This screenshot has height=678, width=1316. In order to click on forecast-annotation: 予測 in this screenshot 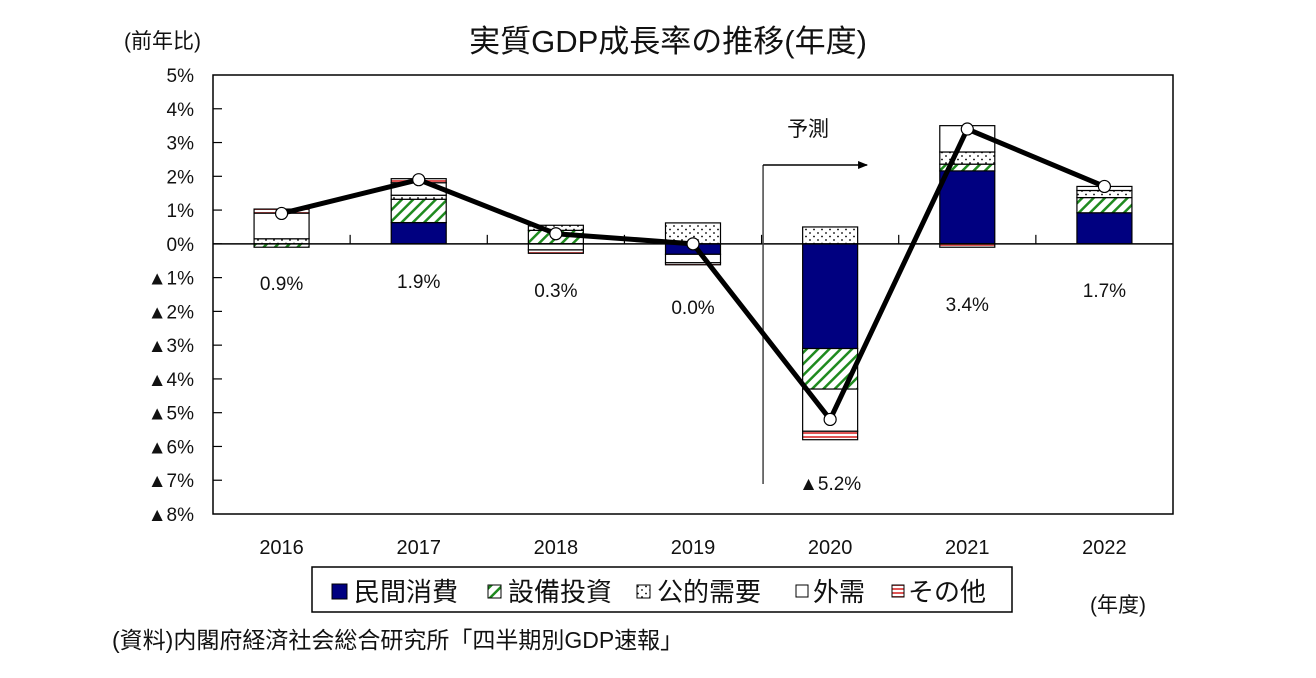, I will do `click(815, 301)`.